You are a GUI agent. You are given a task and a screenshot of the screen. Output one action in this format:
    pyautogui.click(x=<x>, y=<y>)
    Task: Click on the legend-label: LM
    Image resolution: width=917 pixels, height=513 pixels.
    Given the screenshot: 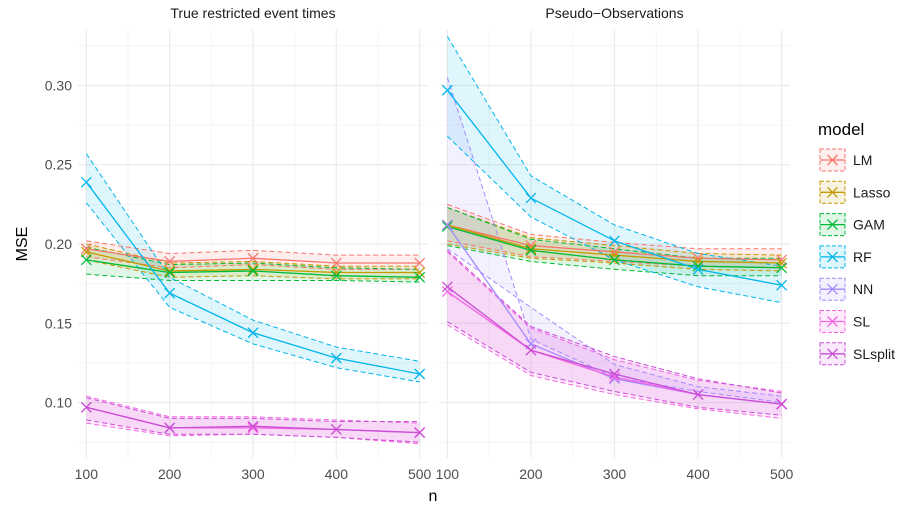 What is the action you would take?
    pyautogui.click(x=862, y=160)
    